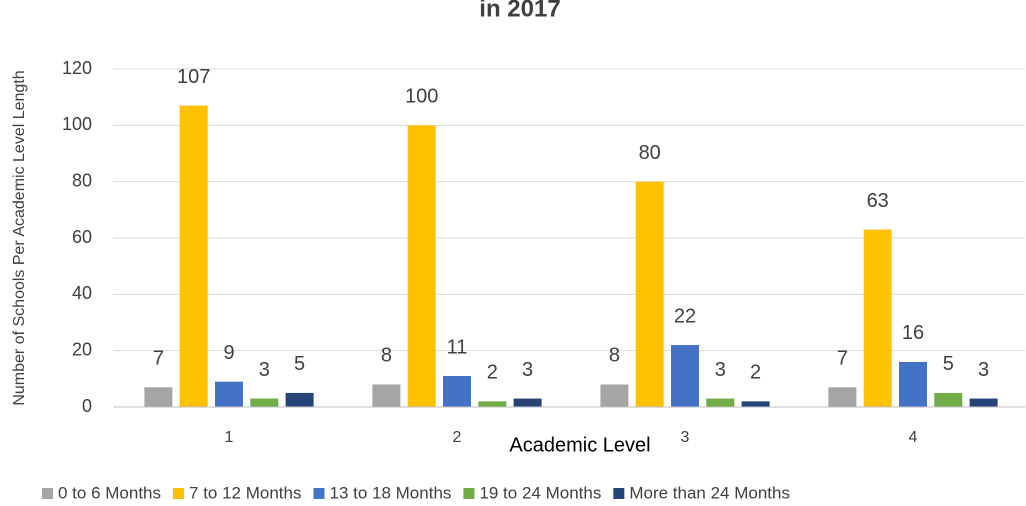  I want to click on x-tick-label: 4, so click(913, 437).